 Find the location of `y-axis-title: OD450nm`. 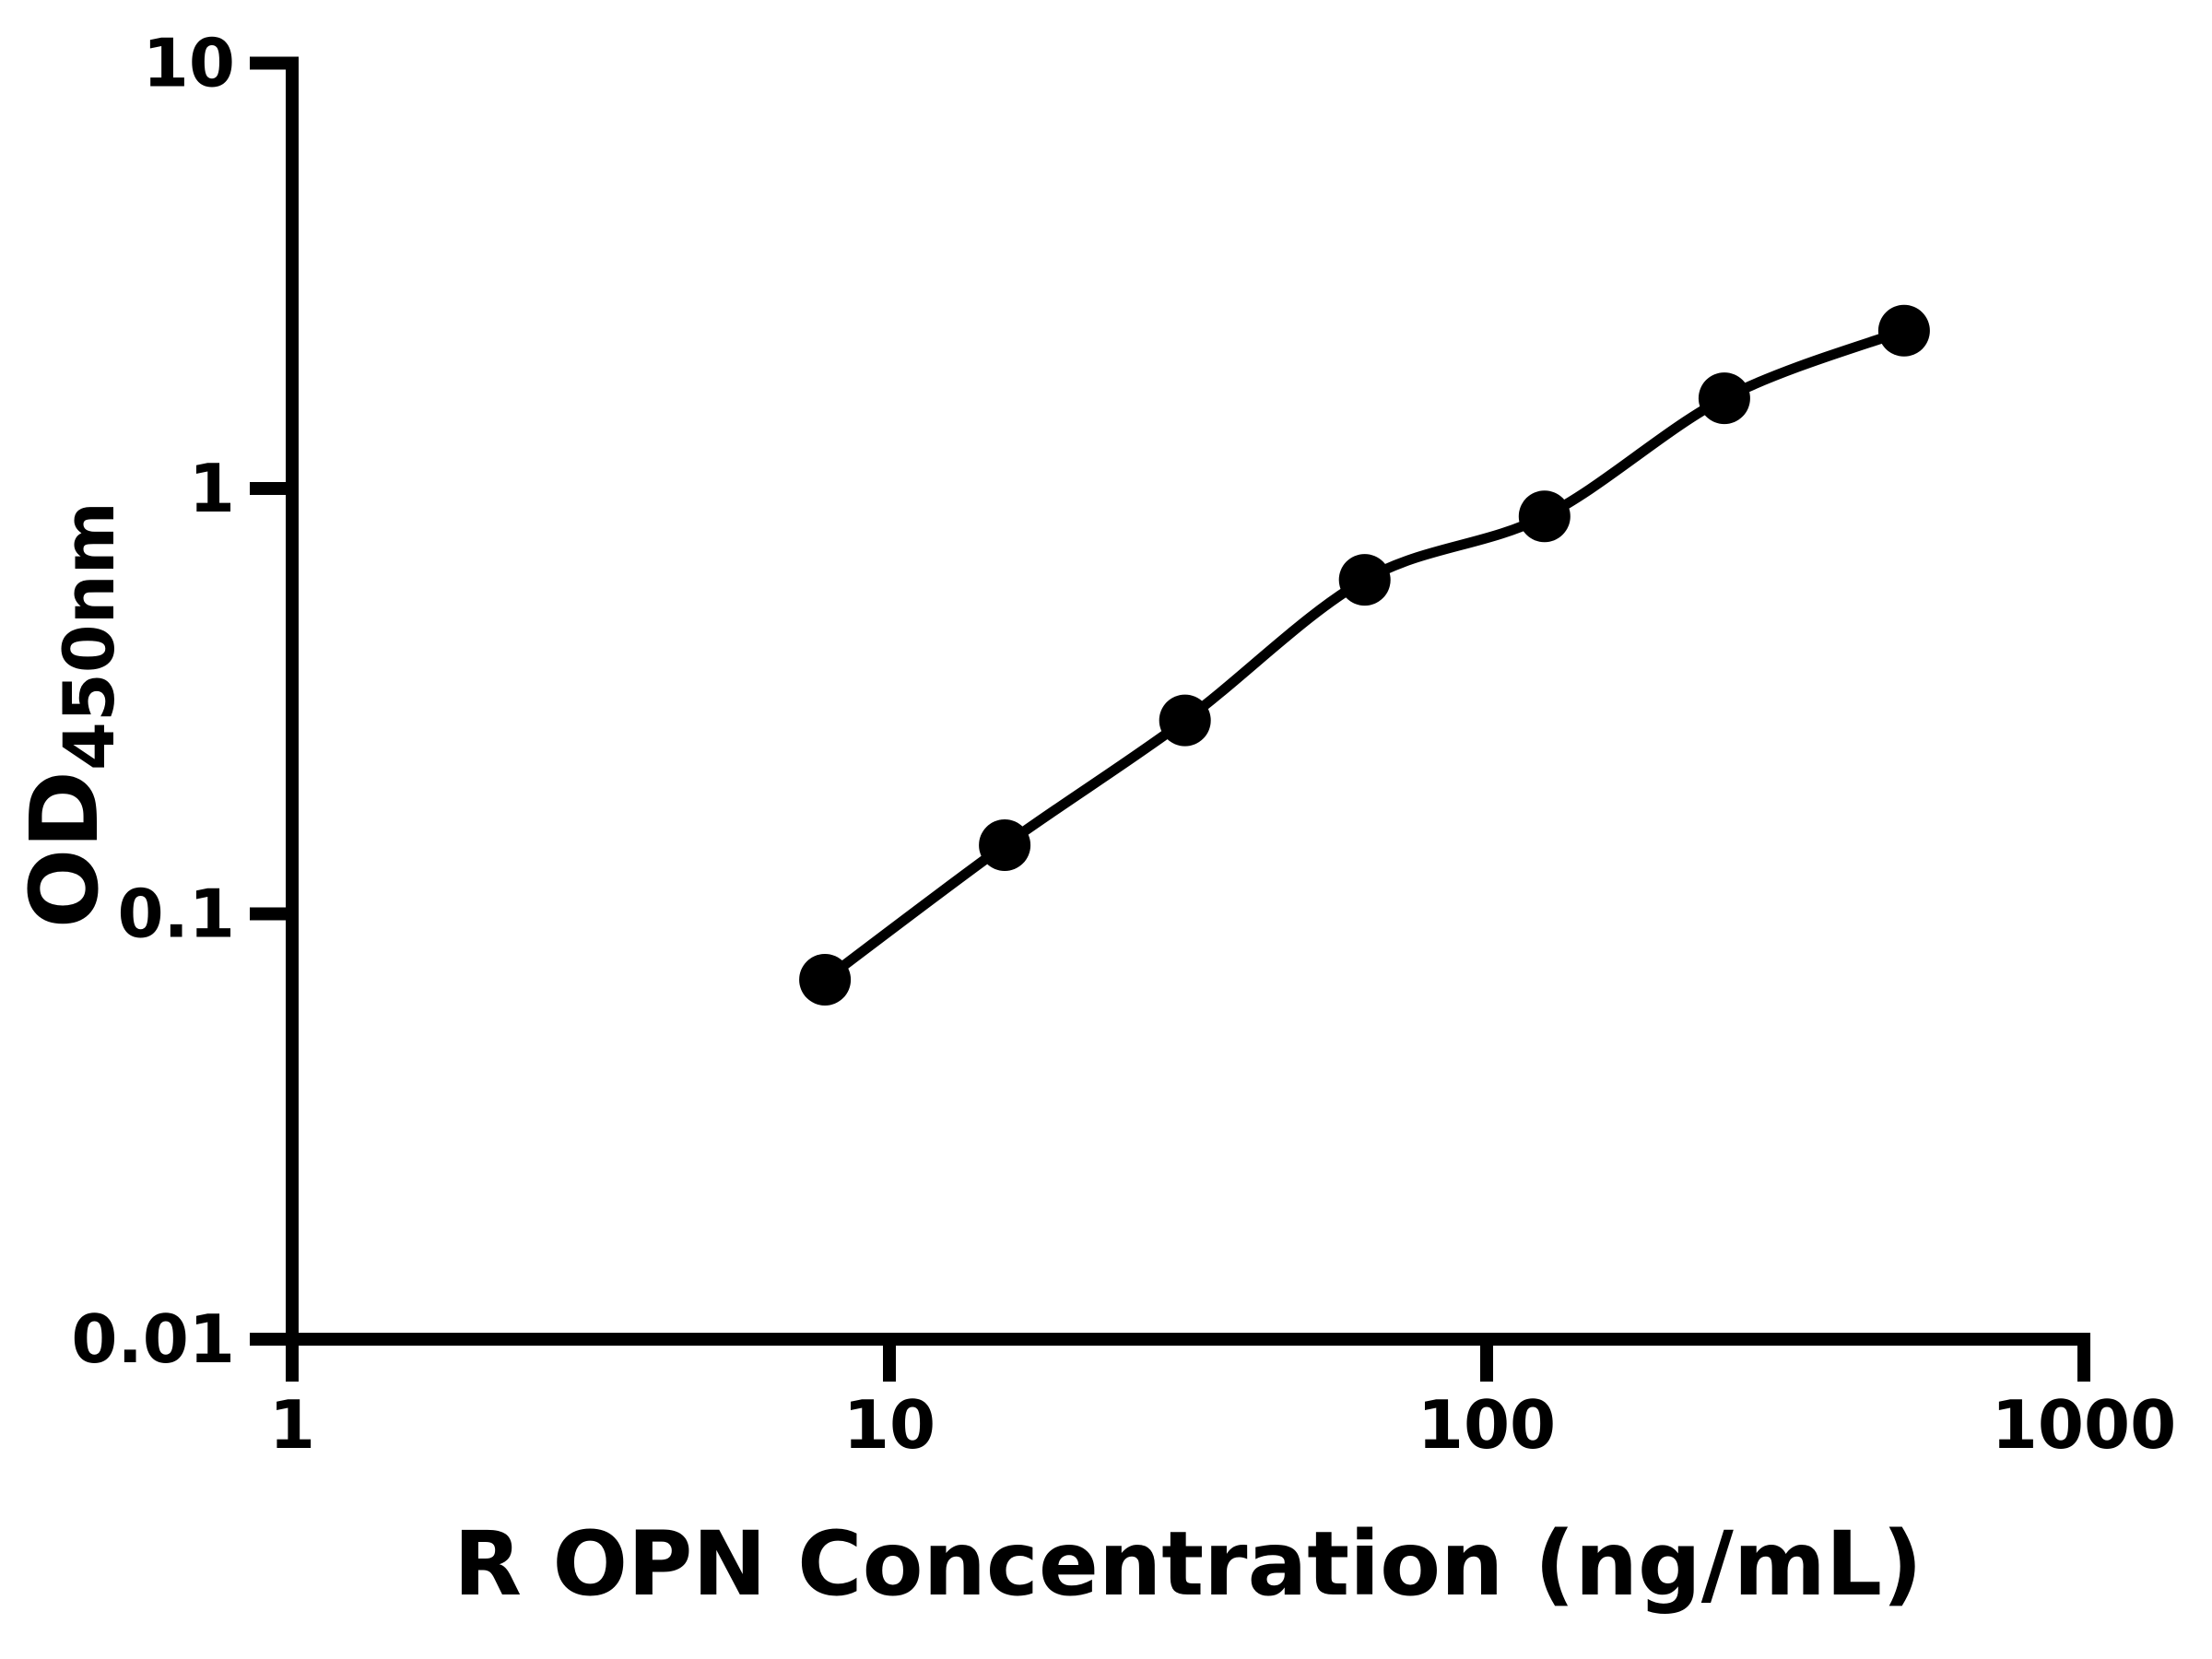

y-axis-title: OD450nm is located at coordinates (70, 714).